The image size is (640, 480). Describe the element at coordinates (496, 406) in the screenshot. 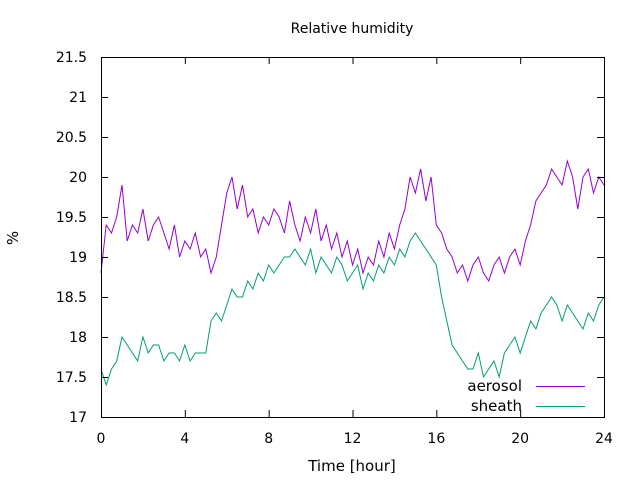

I see `legend-label-sheath: sheath` at that location.